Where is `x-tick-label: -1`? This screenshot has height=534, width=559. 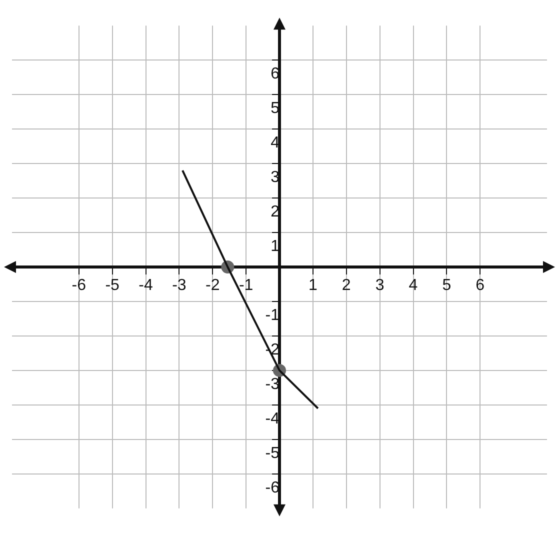 x-tick-label: -1 is located at coordinates (246, 285).